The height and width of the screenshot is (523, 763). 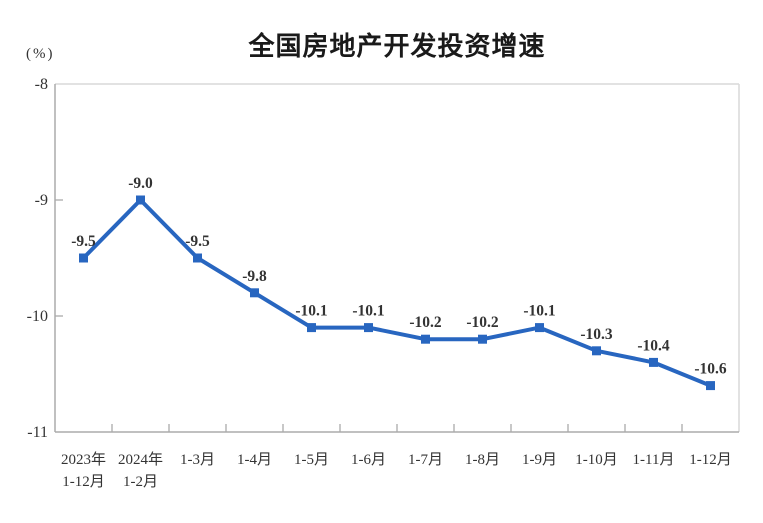 I want to click on data-point-label: -10.4, so click(x=653, y=345).